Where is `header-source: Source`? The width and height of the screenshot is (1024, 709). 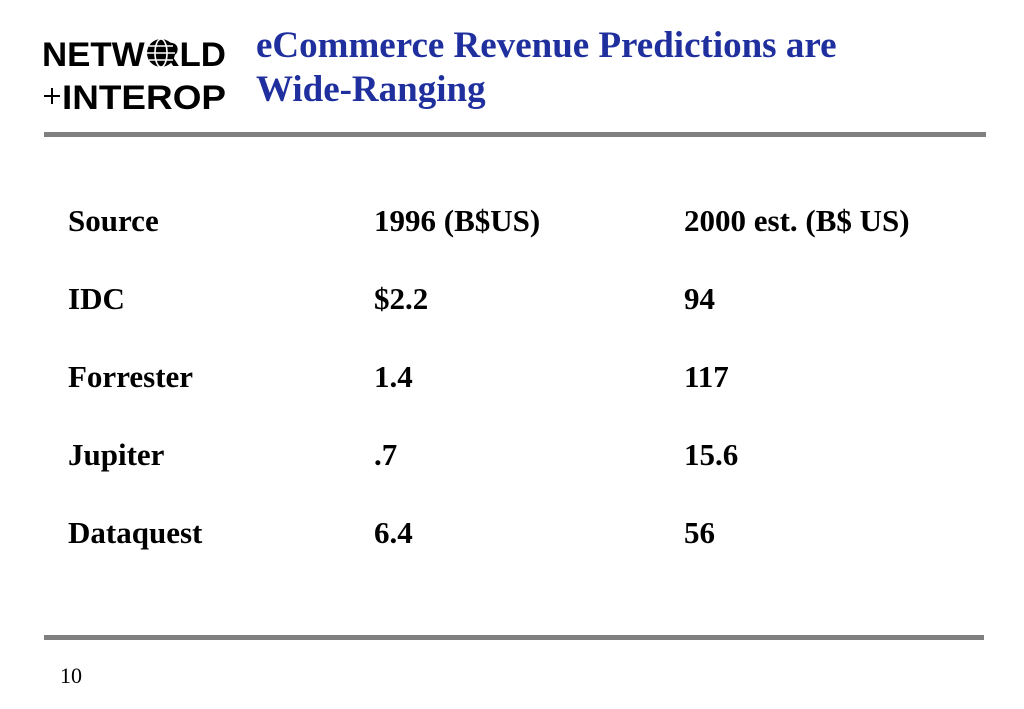
header-source: Source is located at coordinates (113, 220).